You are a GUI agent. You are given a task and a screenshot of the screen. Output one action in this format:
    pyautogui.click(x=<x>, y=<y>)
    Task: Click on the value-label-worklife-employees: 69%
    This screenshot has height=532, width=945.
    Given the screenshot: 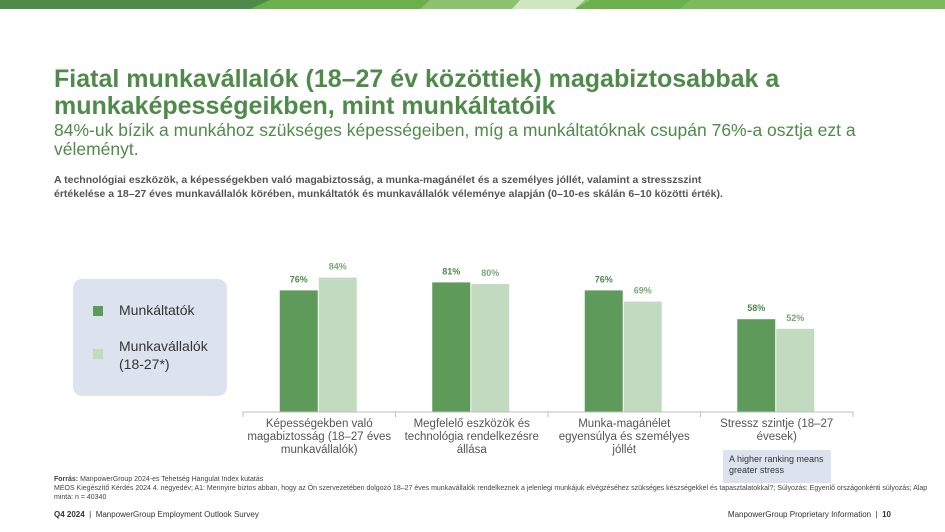 What is the action you would take?
    pyautogui.click(x=643, y=291)
    